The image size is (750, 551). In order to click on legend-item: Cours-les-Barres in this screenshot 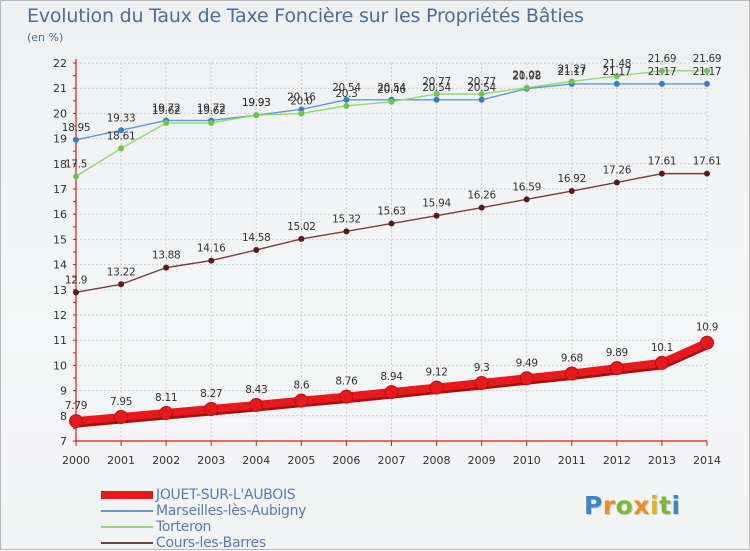, I will do `click(203, 543)`.